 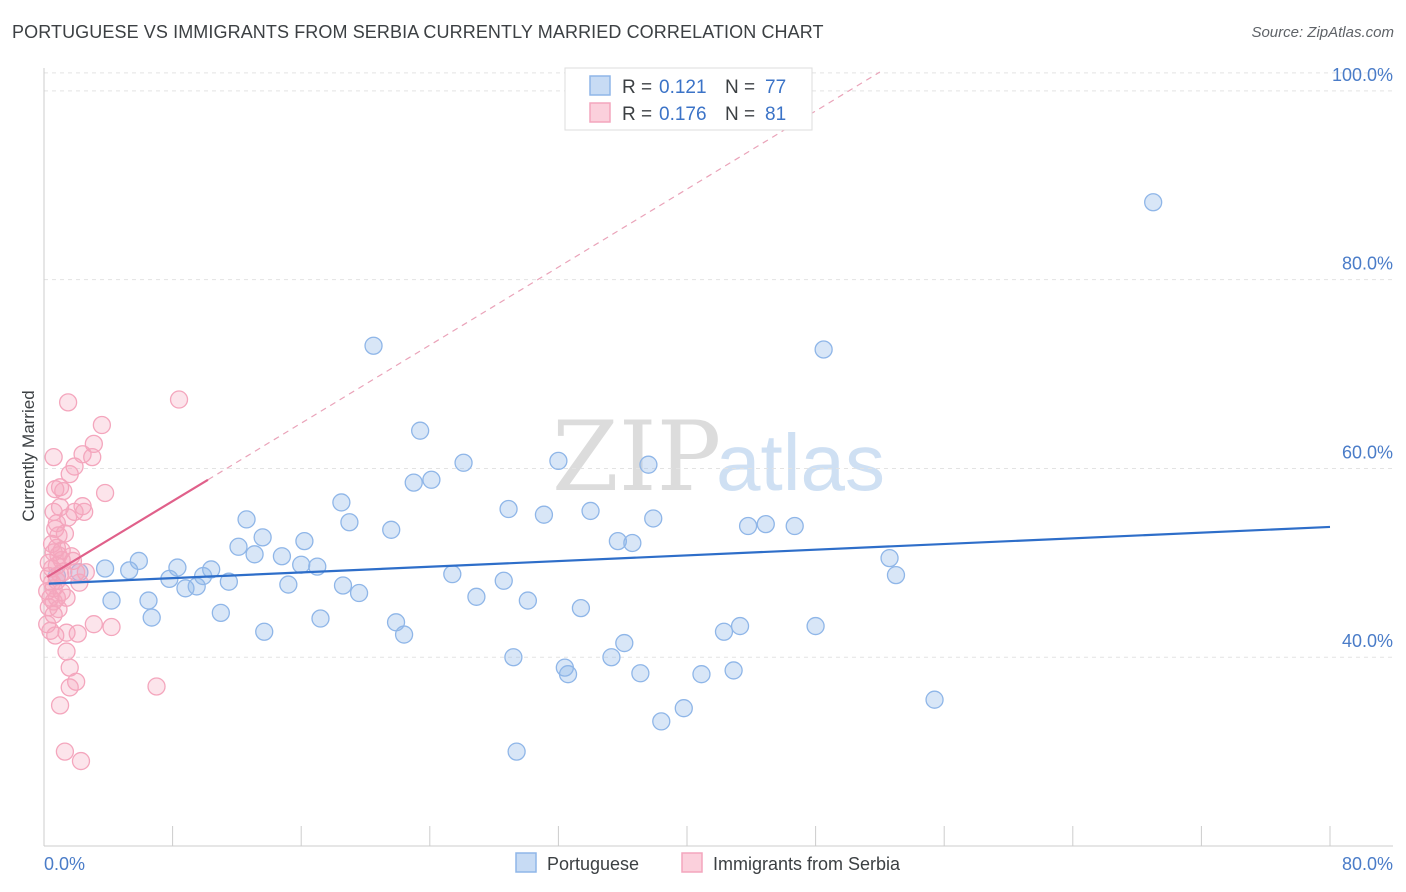 What do you see at coordinates (593, 864) in the screenshot?
I see `bottom-legend-label-portuguese: Portuguese` at bounding box center [593, 864].